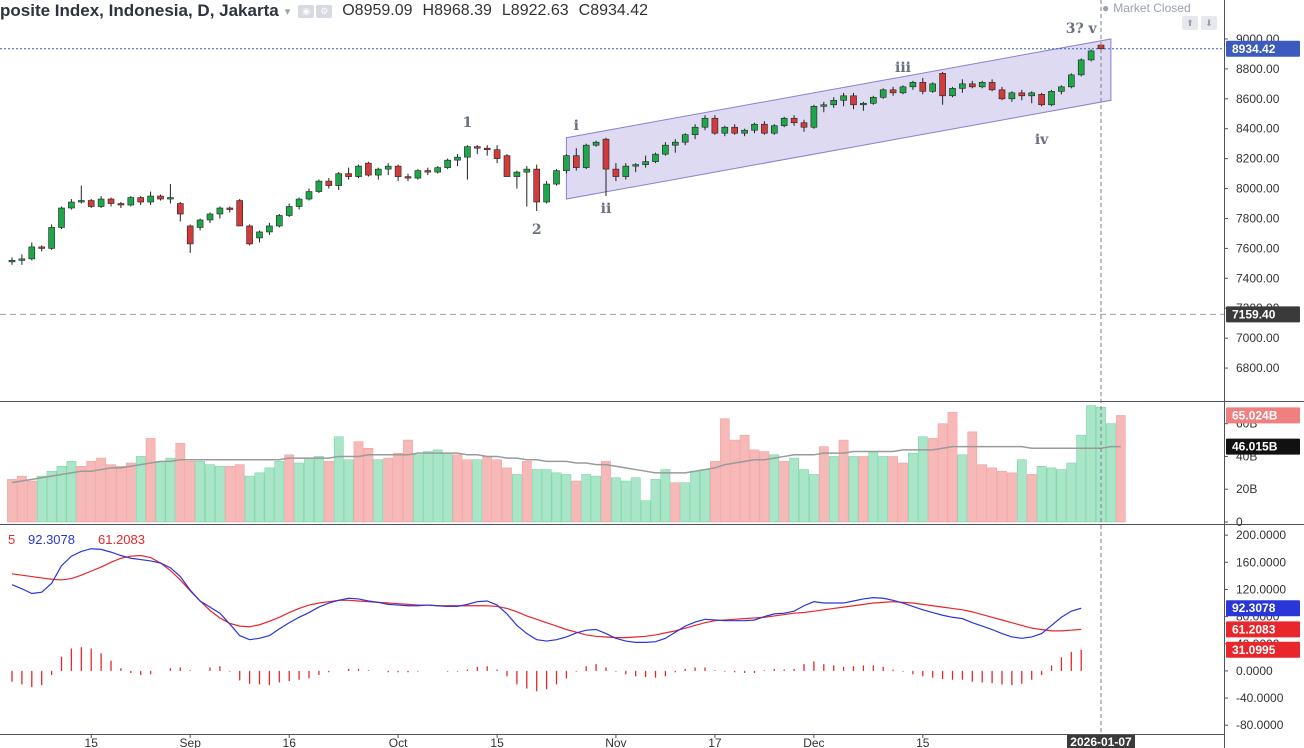 The height and width of the screenshot is (748, 1304). What do you see at coordinates (1254, 671) in the screenshot?
I see `macd-tick-label: 0.0000` at bounding box center [1254, 671].